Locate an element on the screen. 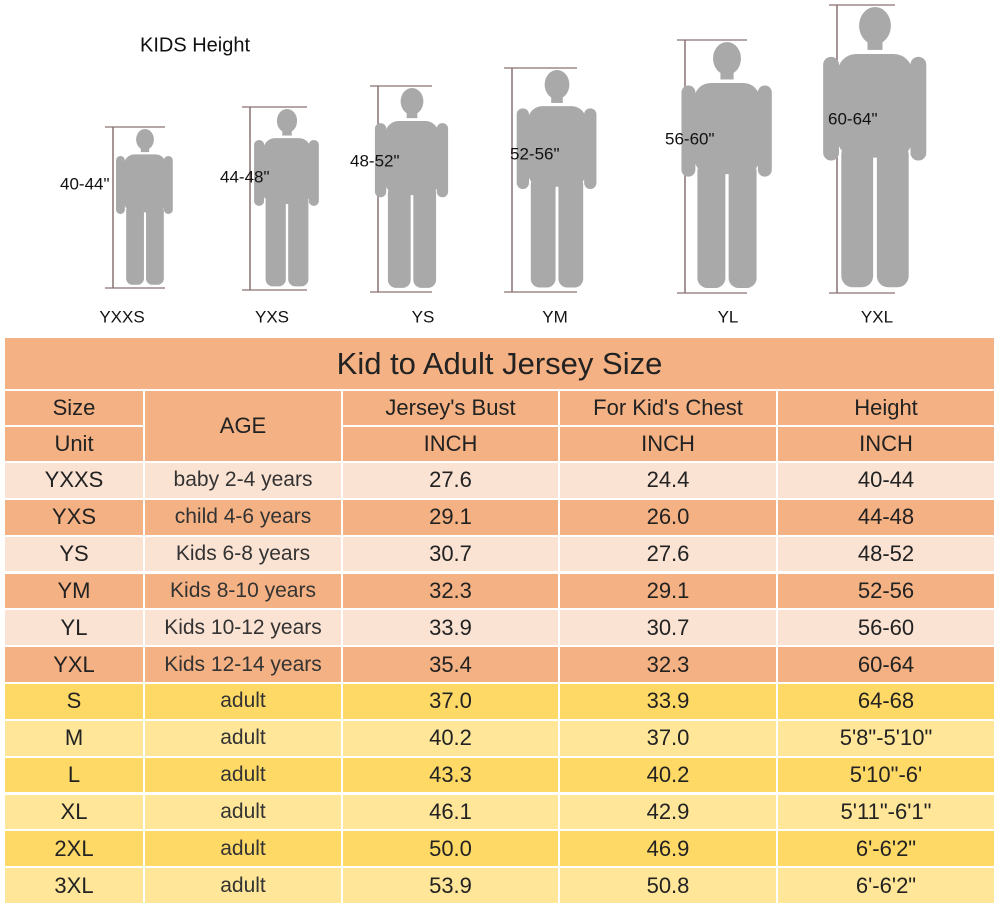 Image resolution: width=1000 pixels, height=905 pixels. row-size: YL is located at coordinates (75, 629).